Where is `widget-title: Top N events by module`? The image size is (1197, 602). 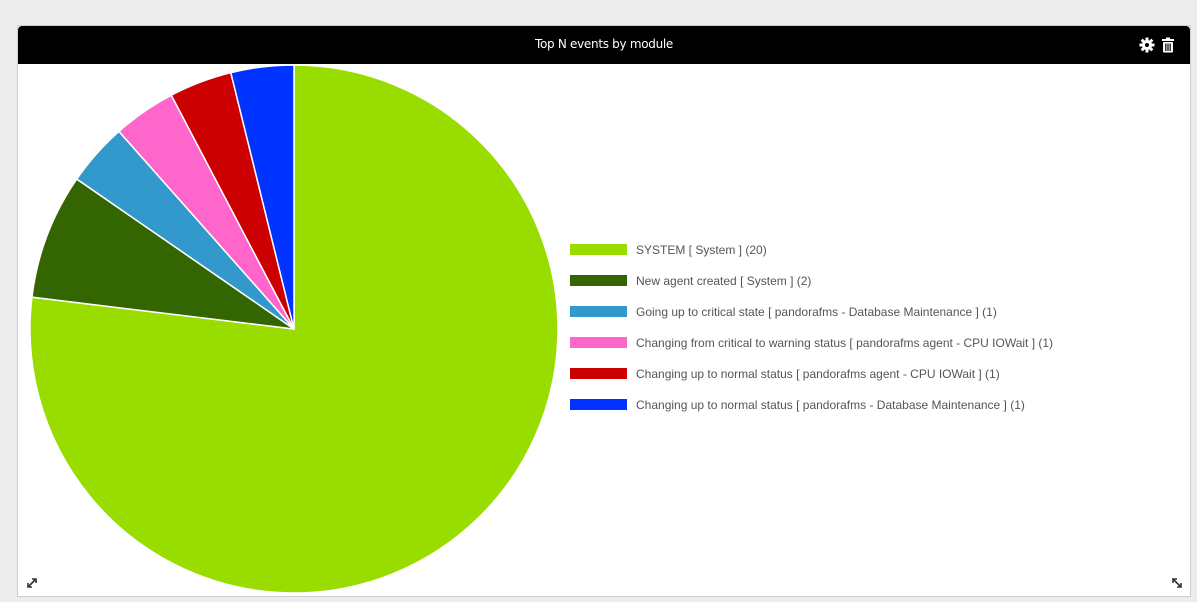
widget-title: Top N events by module is located at coordinates (603, 44).